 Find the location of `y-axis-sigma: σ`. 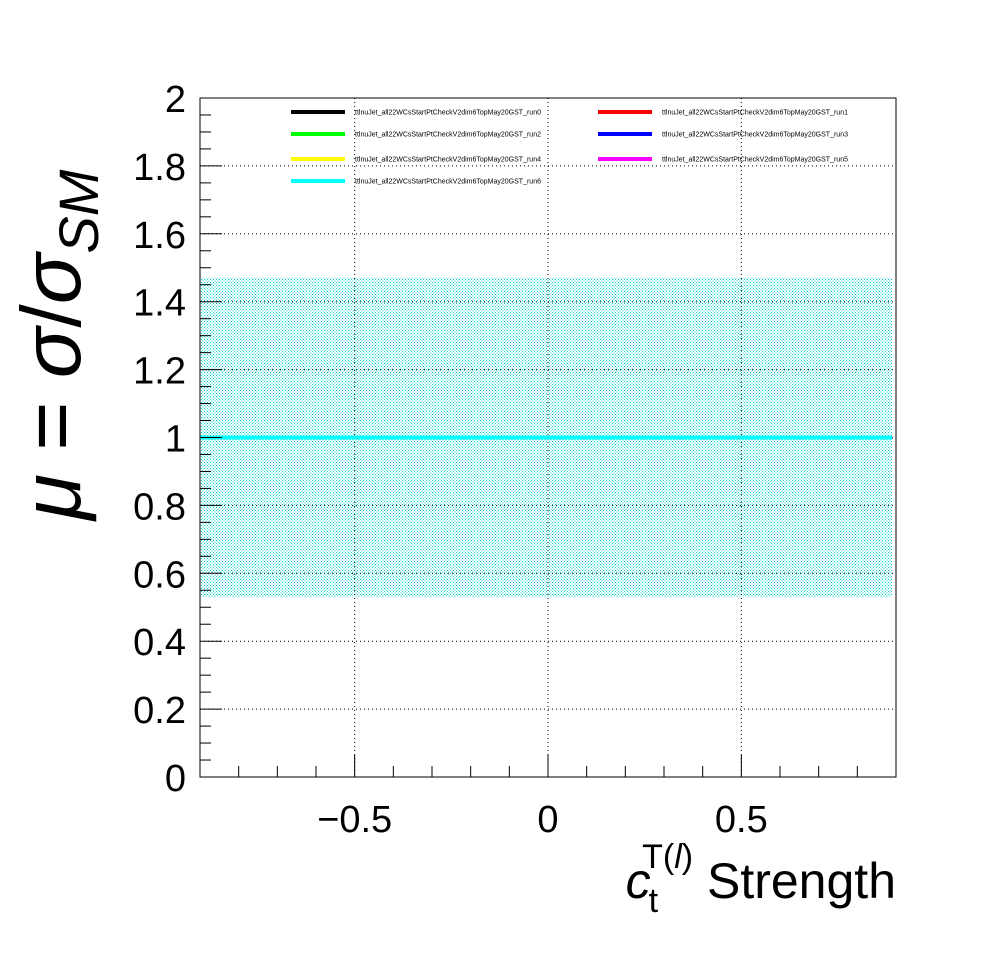

y-axis-sigma: σ is located at coordinates (51, 351).